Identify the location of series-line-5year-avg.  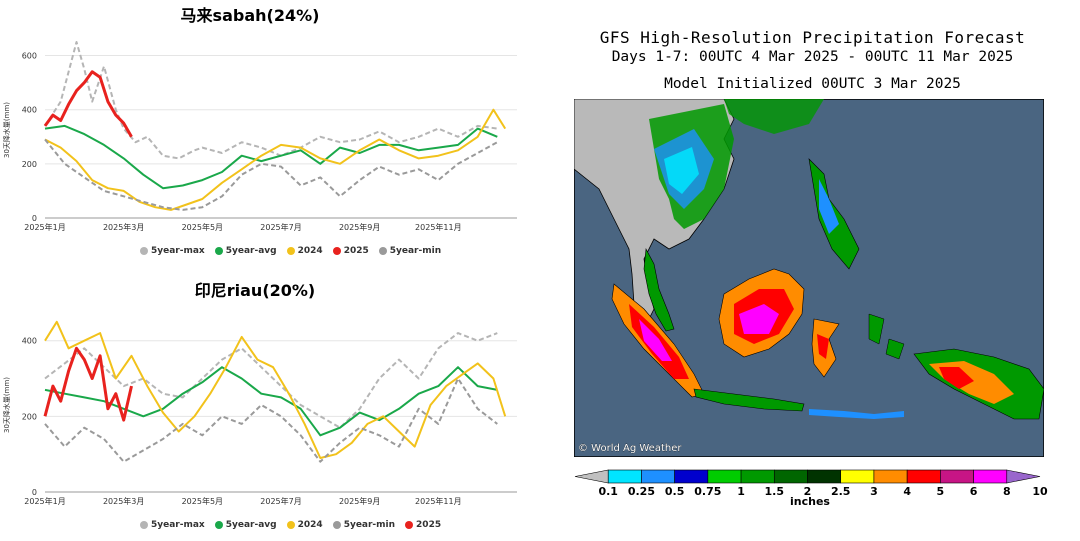
(271, 157).